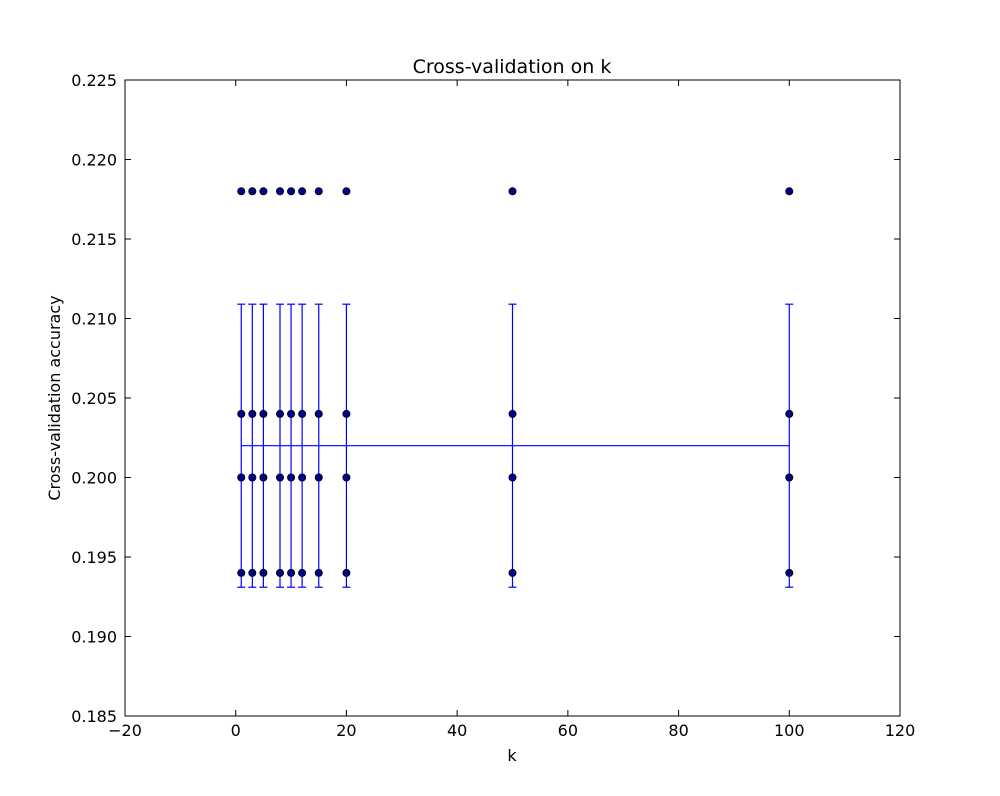 This screenshot has height=796, width=1000. I want to click on y-axis-label: Cross-validation accuracy, so click(54, 397).